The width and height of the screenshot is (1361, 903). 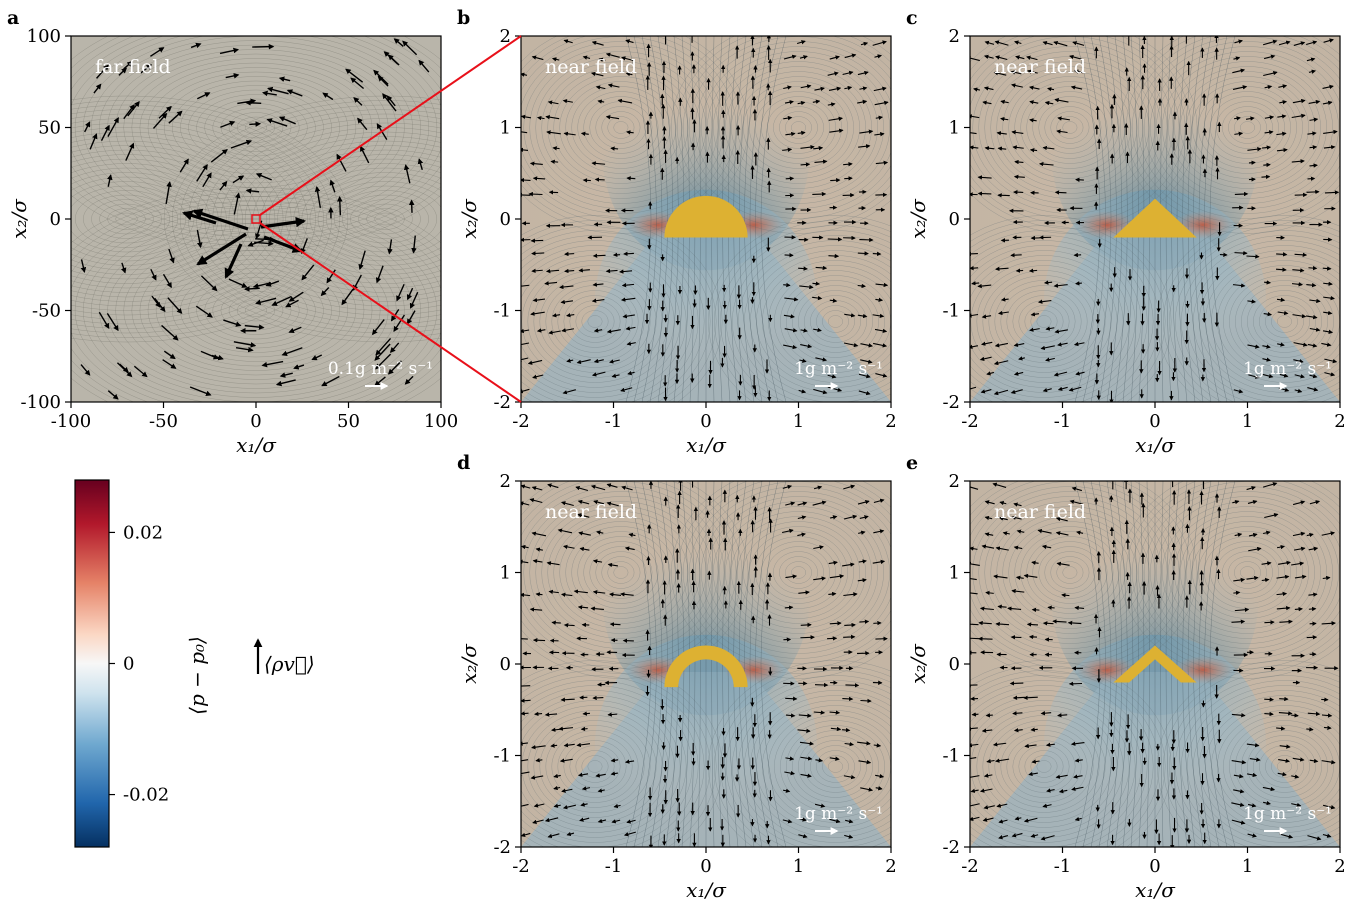 What do you see at coordinates (71, 421) in the screenshot?
I see `x-tick-label: -100` at bounding box center [71, 421].